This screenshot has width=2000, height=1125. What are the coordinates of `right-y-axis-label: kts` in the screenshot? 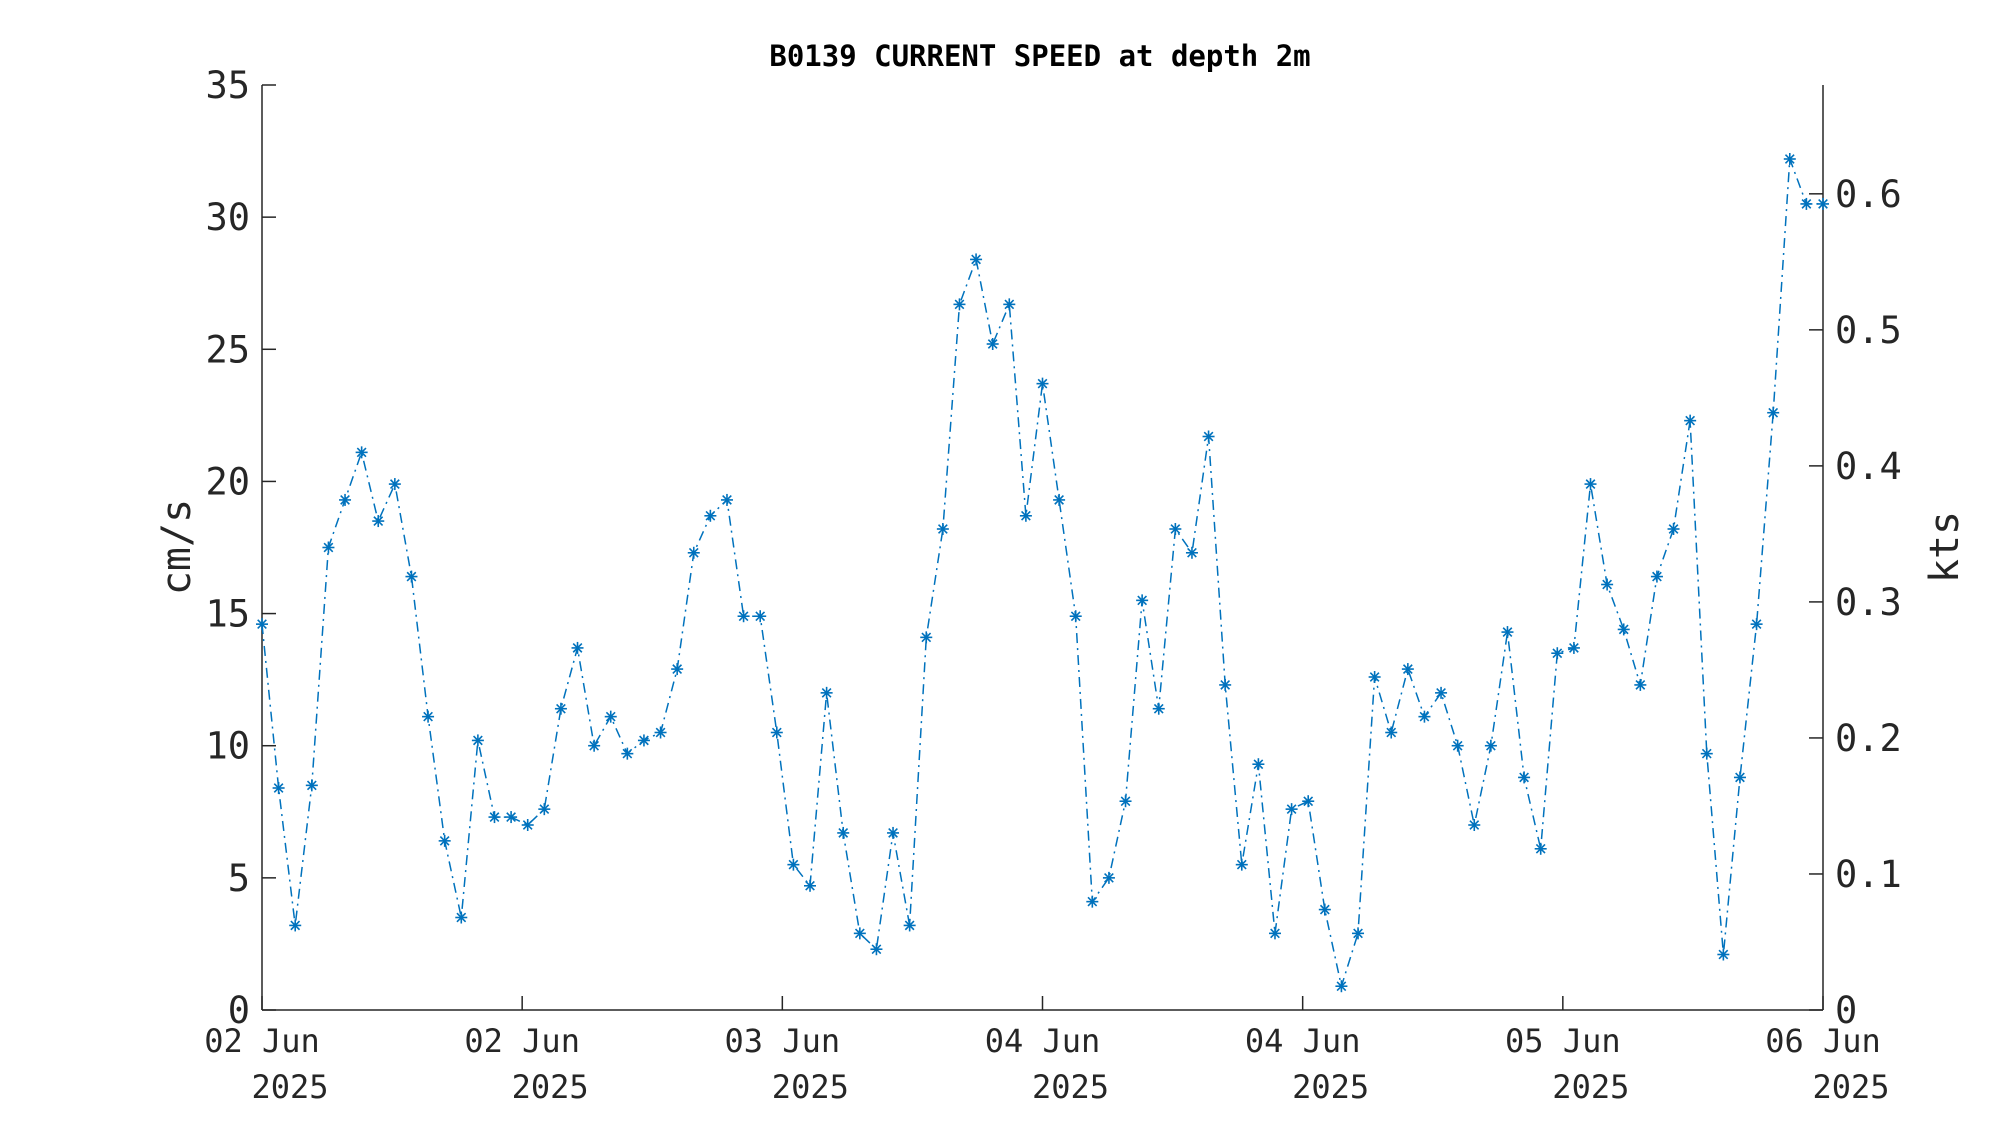 It's located at (1945, 547).